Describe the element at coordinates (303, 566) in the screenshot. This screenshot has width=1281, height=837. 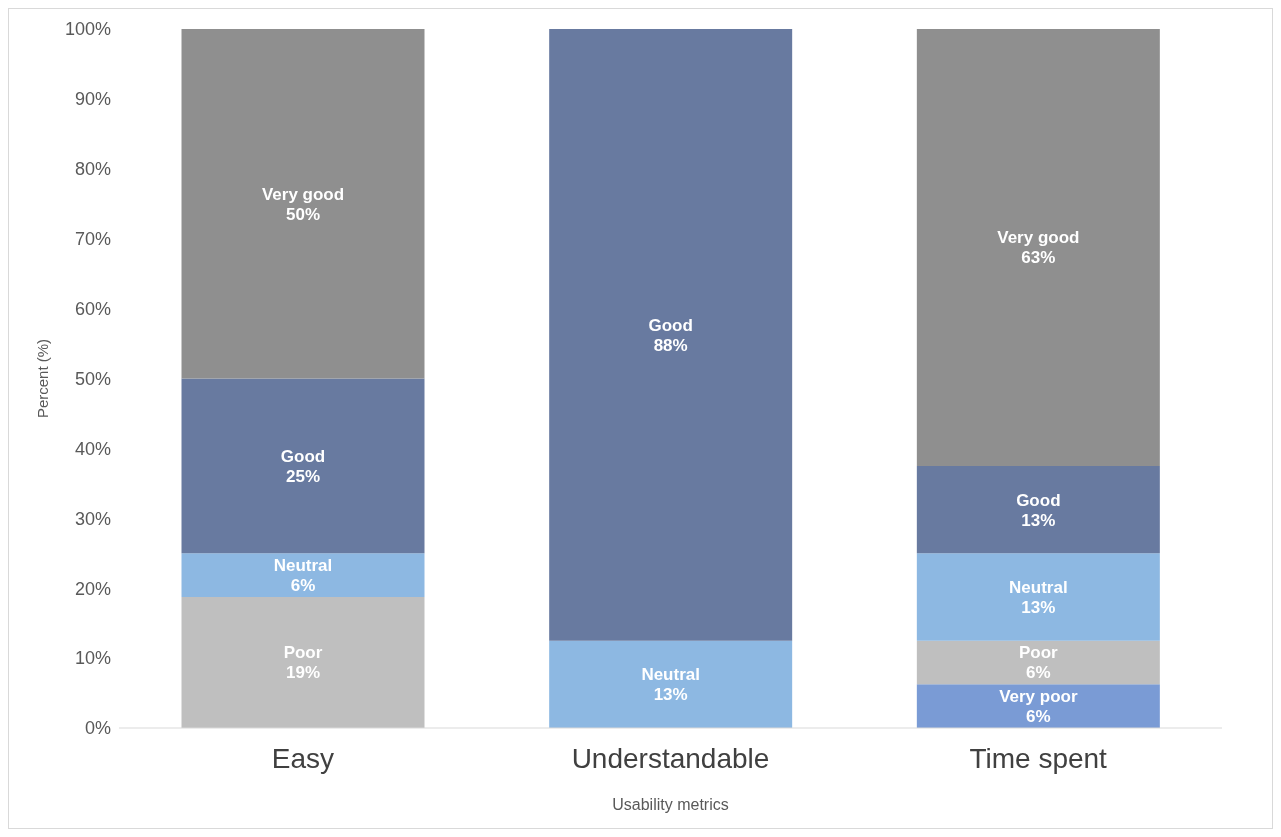
I see `series-label: Neutral` at that location.